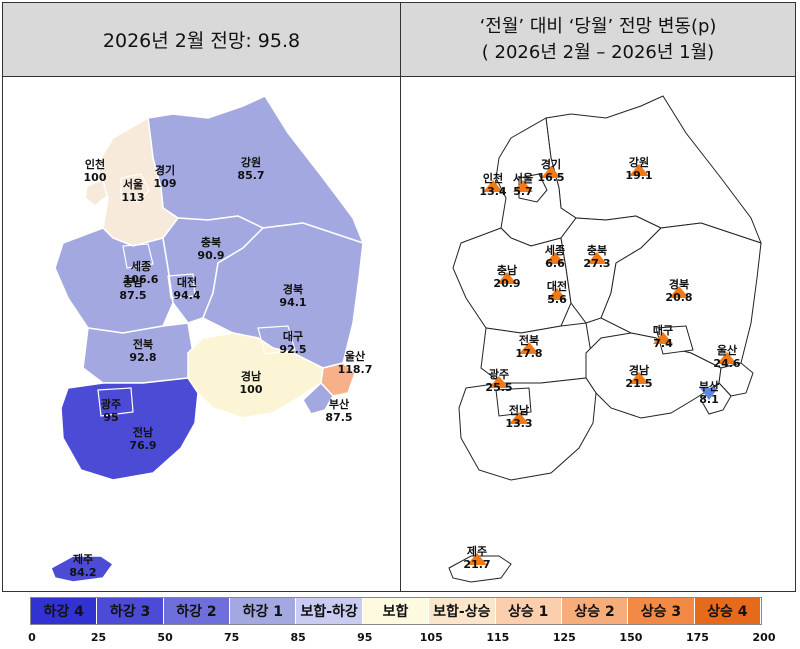 Image resolution: width=800 pixels, height=649 pixels. I want to click on outlook-label-value: 94.4, so click(186, 295).